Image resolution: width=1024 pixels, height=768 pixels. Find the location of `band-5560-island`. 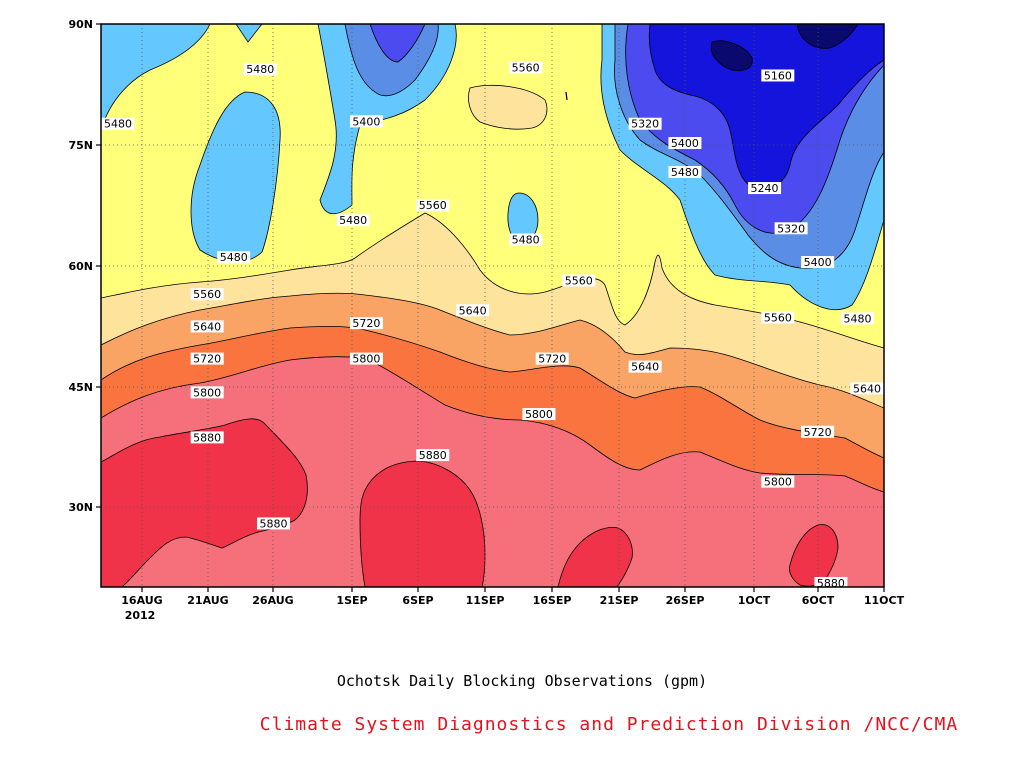

band-5560-island is located at coordinates (508, 107).